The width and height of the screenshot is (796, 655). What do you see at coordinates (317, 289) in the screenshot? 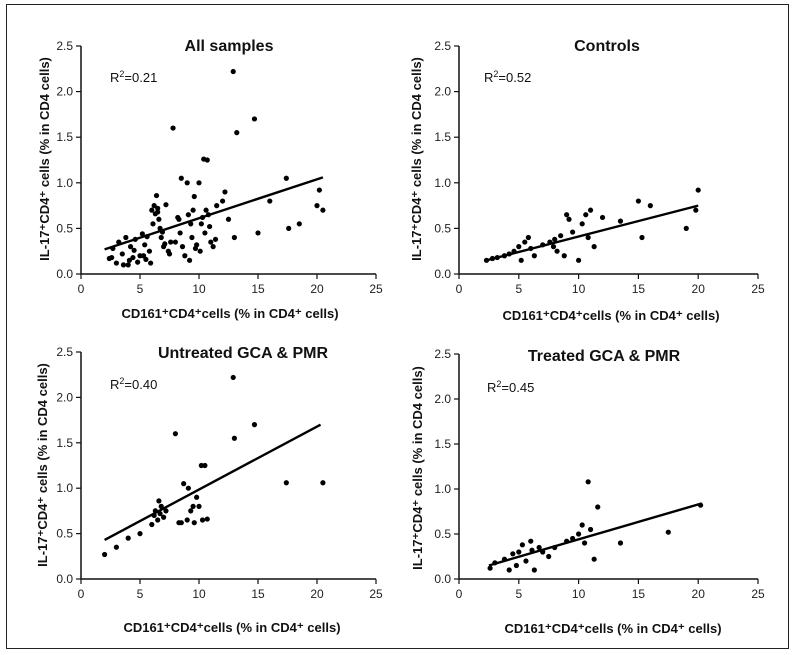
I see `x-tick-label: 20` at bounding box center [317, 289].